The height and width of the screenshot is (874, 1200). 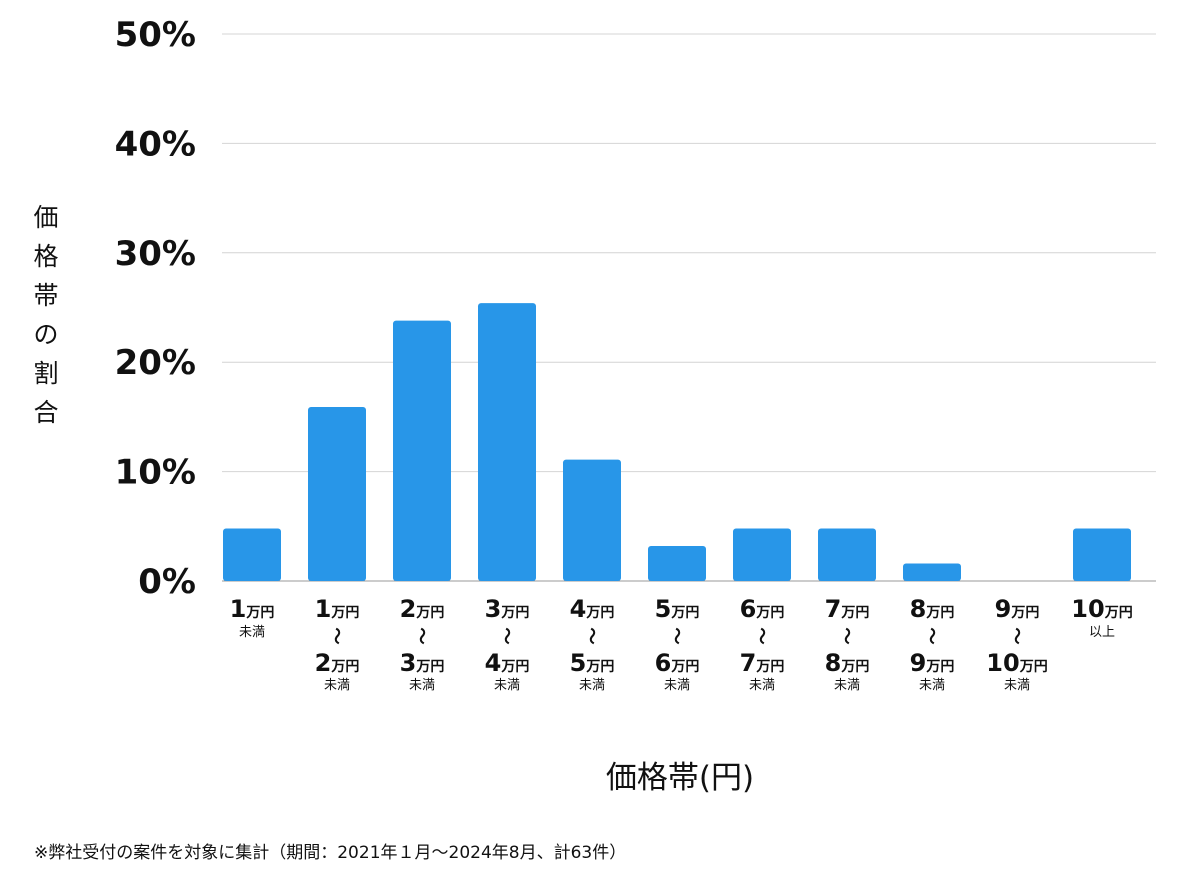 What do you see at coordinates (663, 609) in the screenshot?
I see `x-category-top-num: 5` at bounding box center [663, 609].